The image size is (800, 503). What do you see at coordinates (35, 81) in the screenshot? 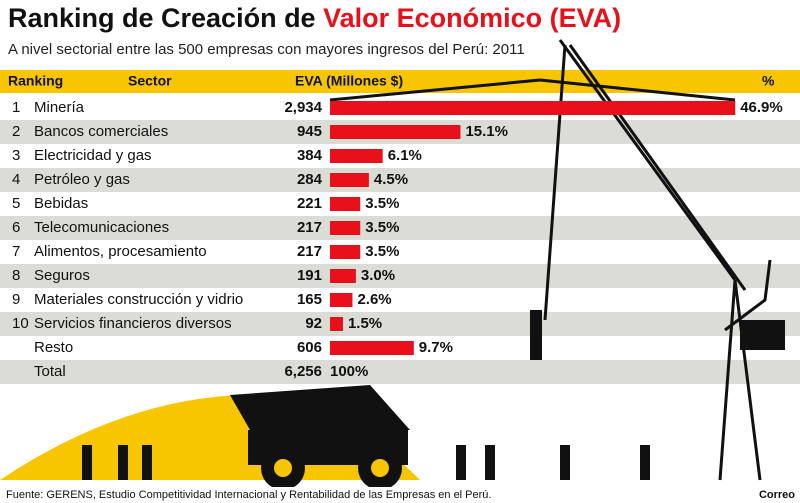
I see `rank-header: Ranking` at bounding box center [35, 81].